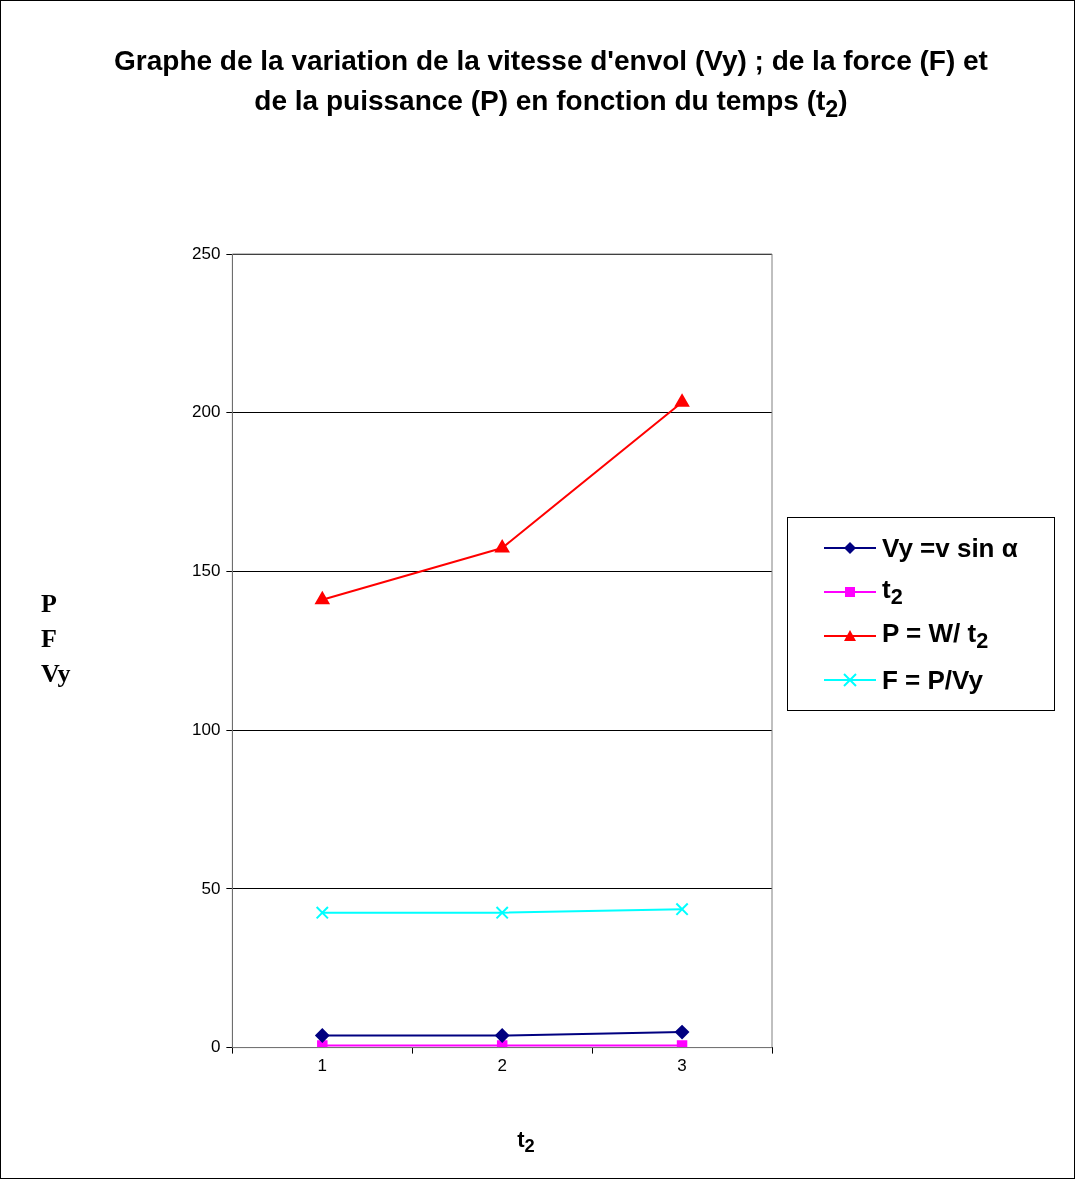 The image size is (1075, 1179). I want to click on y-tick-label: 50, so click(211, 888).